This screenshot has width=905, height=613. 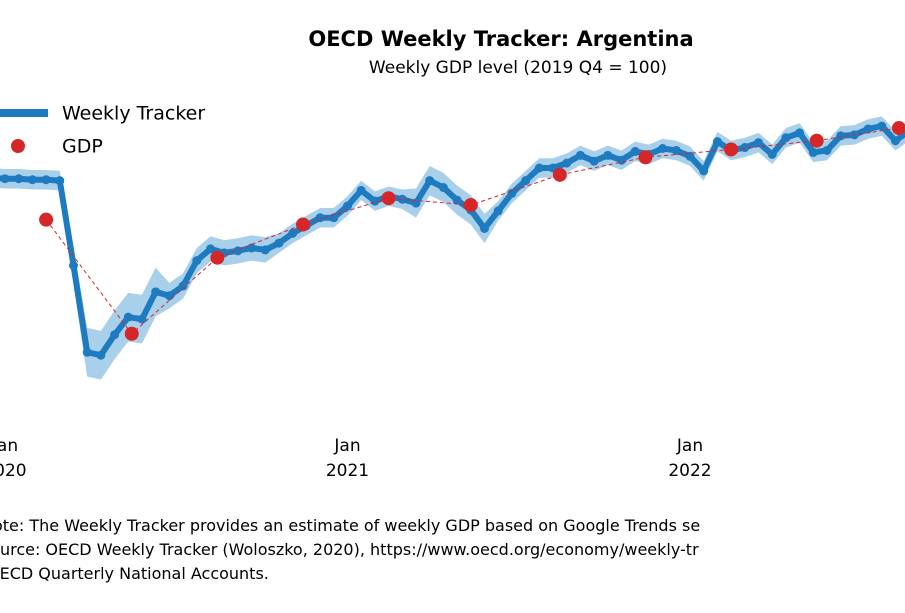 I want to click on chart-subtitle: Weekly GDP level (2019 Q4 = 100), so click(x=518, y=68).